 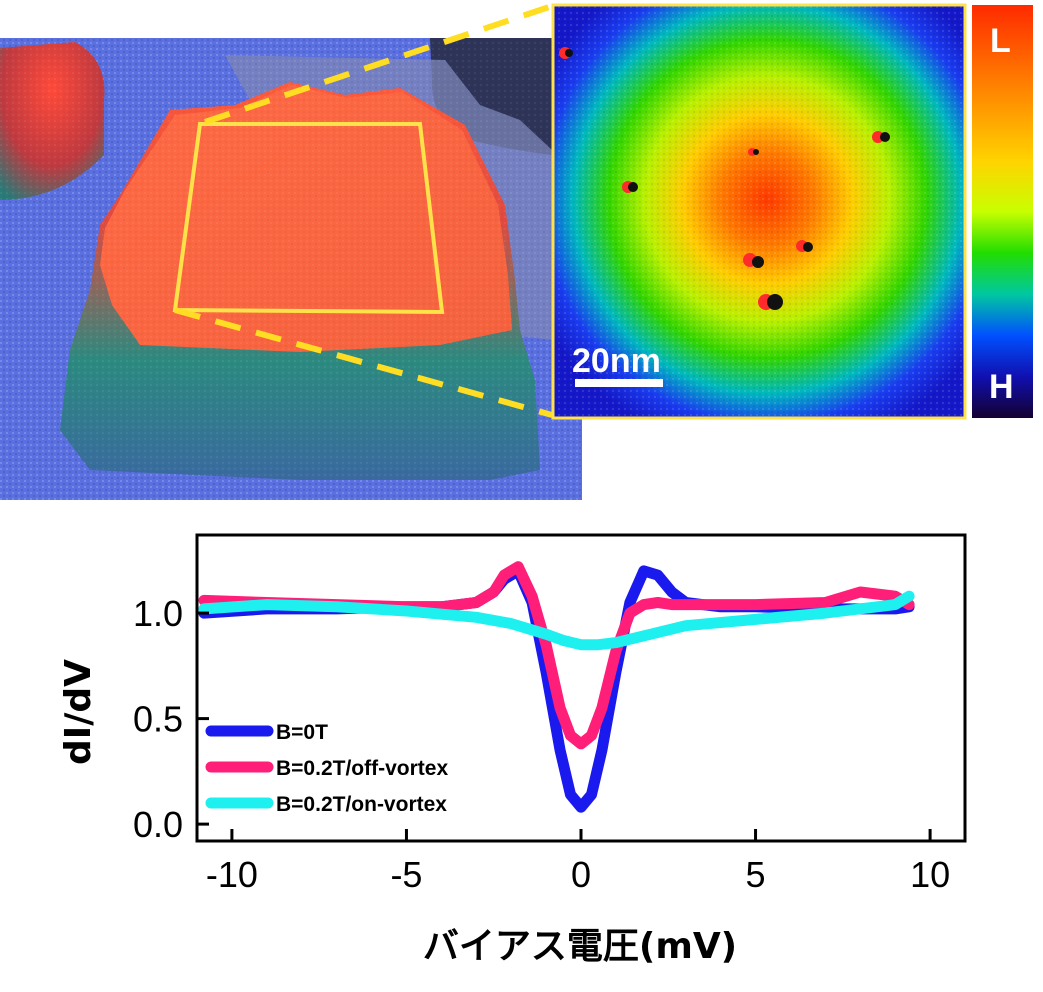 I want to click on scale-bar, so click(x=619, y=383).